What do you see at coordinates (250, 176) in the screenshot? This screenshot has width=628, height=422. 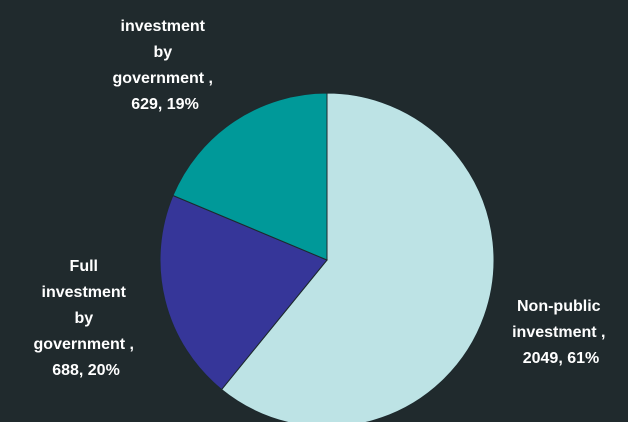 I see `slice-partial-investment` at bounding box center [250, 176].